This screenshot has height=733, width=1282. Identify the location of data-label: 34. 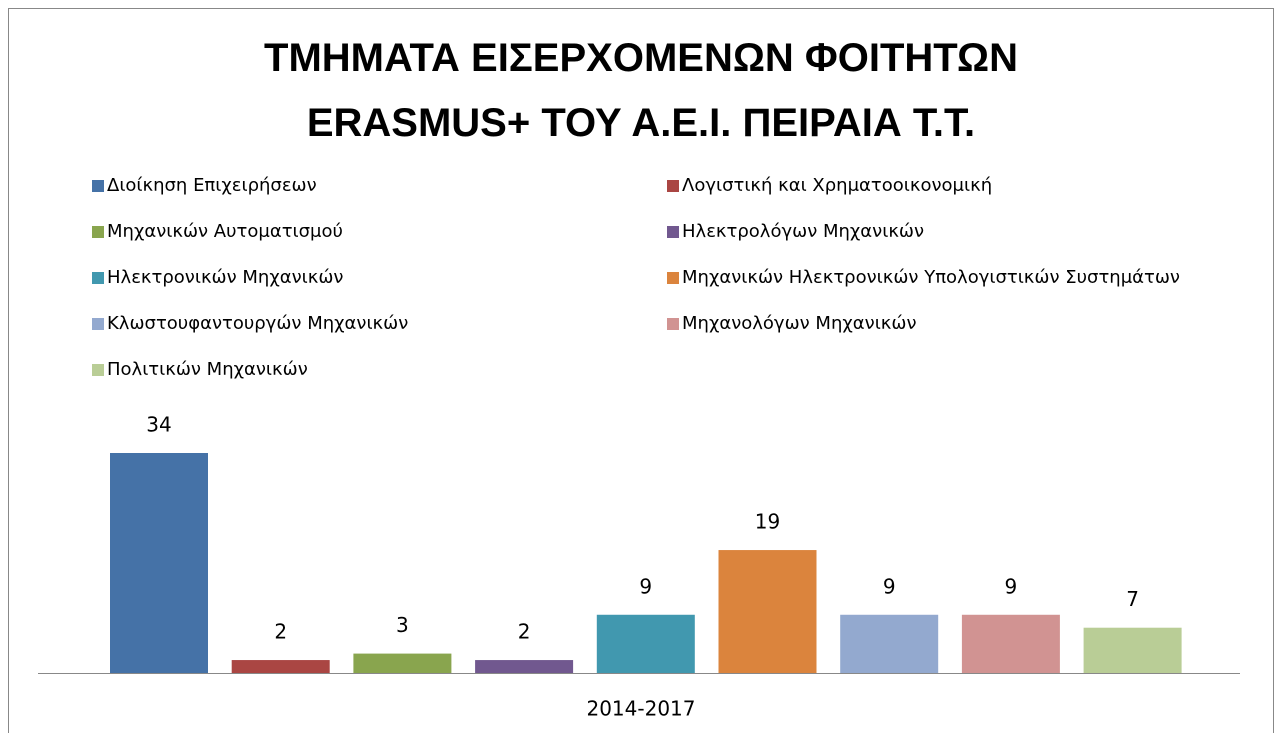
(158, 425).